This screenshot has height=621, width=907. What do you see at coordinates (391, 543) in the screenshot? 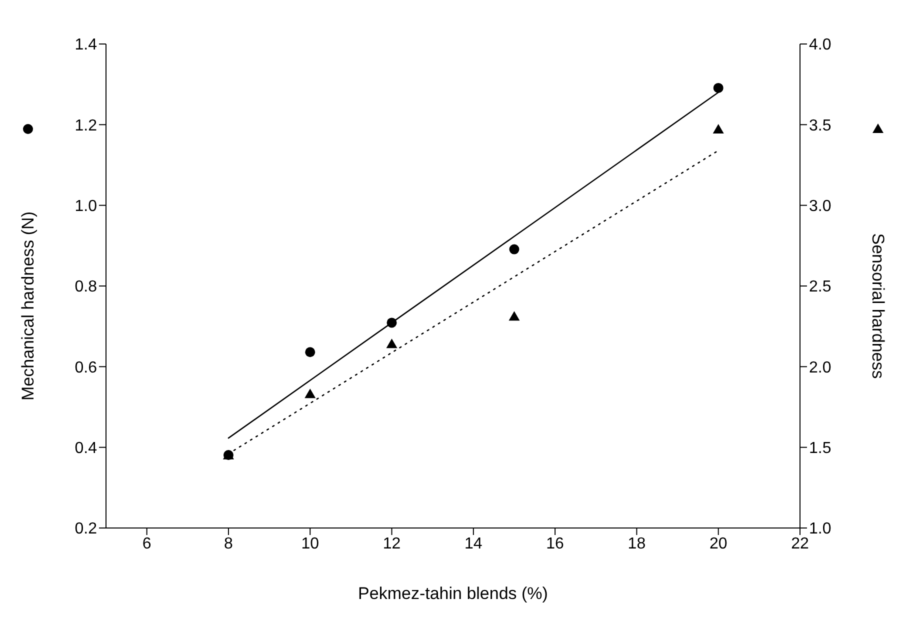
I see `x-tick-label: 12` at bounding box center [391, 543].